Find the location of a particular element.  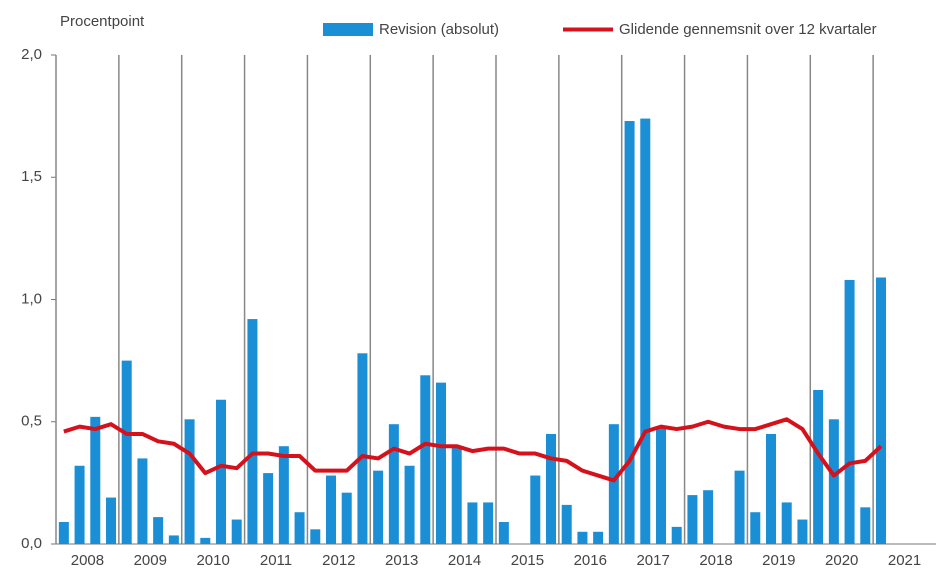

x-tick-label: 2015 is located at coordinates (527, 560).